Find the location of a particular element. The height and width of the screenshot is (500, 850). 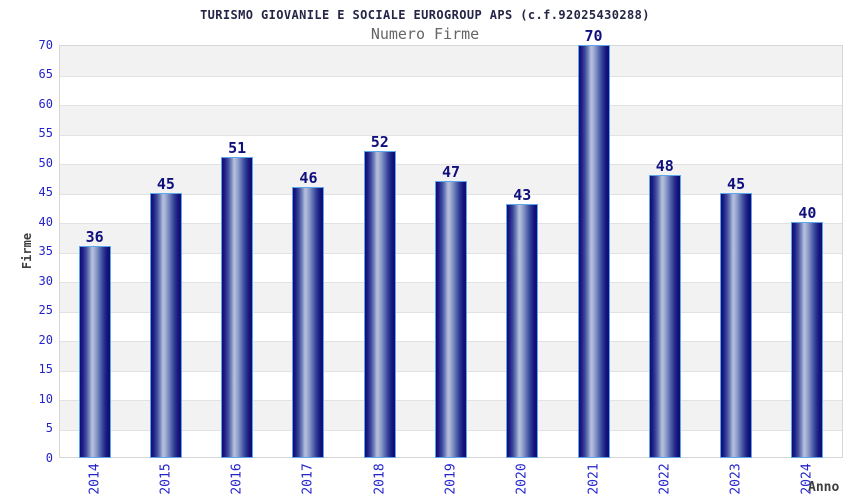

bar-value-label: 48 is located at coordinates (664, 165).